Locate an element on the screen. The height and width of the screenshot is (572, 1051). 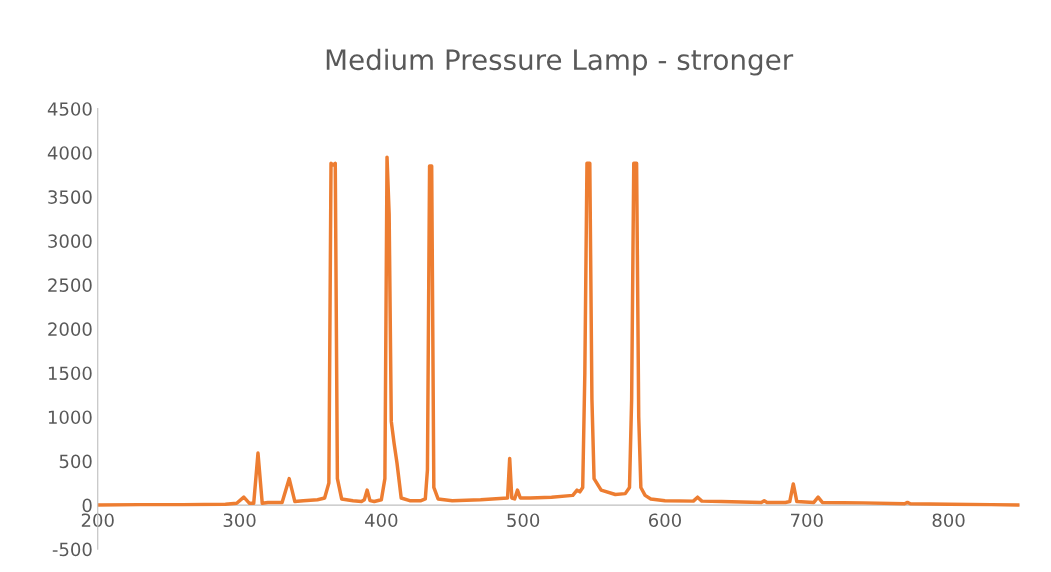
x-tick-label: 500 is located at coordinates (523, 520).